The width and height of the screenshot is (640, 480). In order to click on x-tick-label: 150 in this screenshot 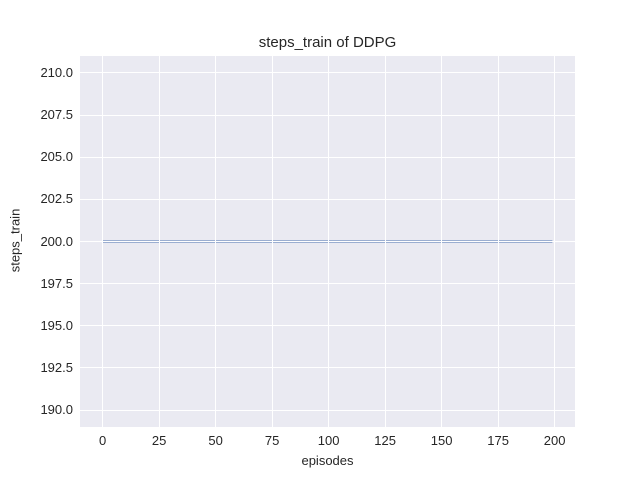, I will do `click(441, 440)`.